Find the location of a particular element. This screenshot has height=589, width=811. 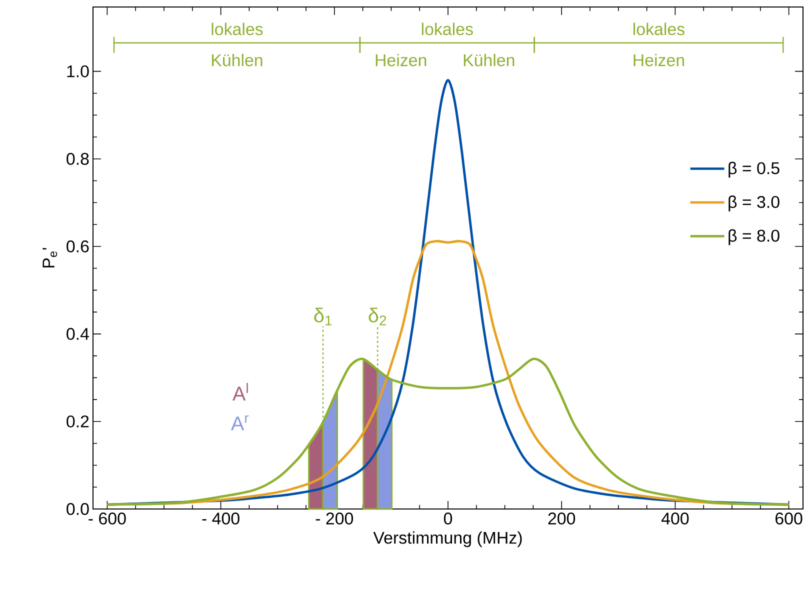

x-tick-label: 600 is located at coordinates (789, 518).